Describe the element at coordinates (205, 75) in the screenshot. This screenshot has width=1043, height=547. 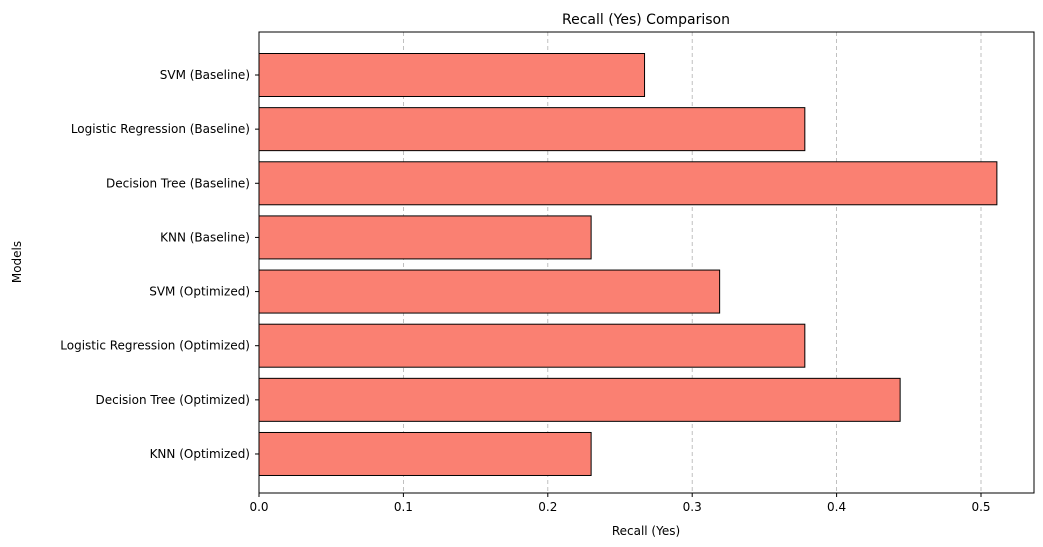
I see `y-tick-label: SVM (Baseline)` at that location.